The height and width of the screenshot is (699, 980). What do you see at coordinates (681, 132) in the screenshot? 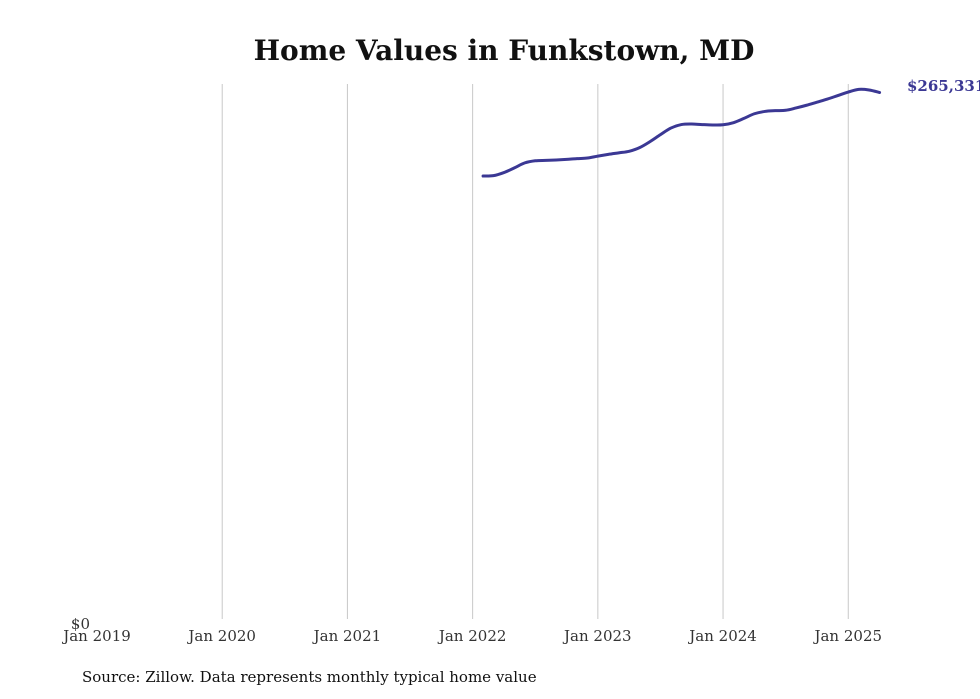
I see `series-line` at bounding box center [681, 132].